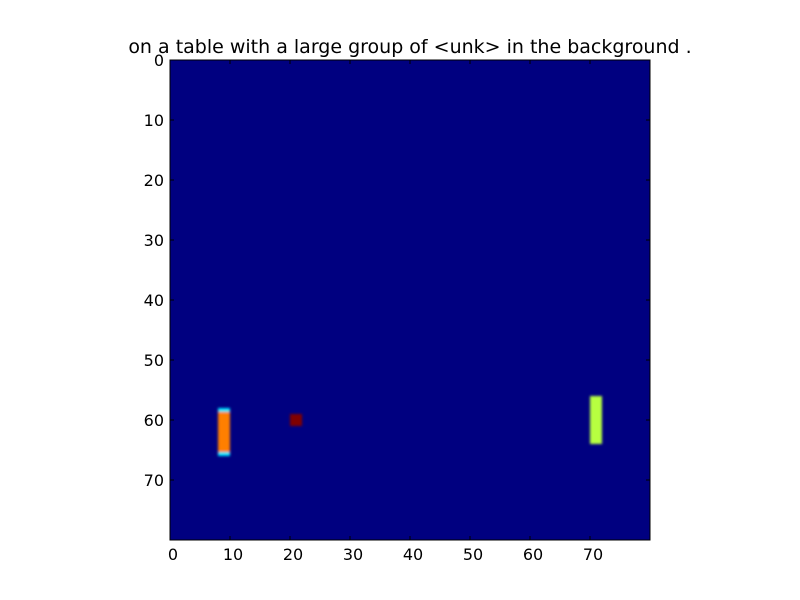  Describe the element at coordinates (154, 420) in the screenshot. I see `y-tick-label: 60` at that location.